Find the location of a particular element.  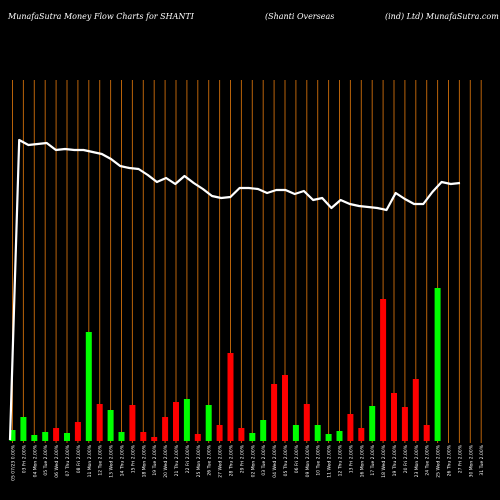

x-tick-label: 19 Tue 2.00% is located at coordinates (155, 459).